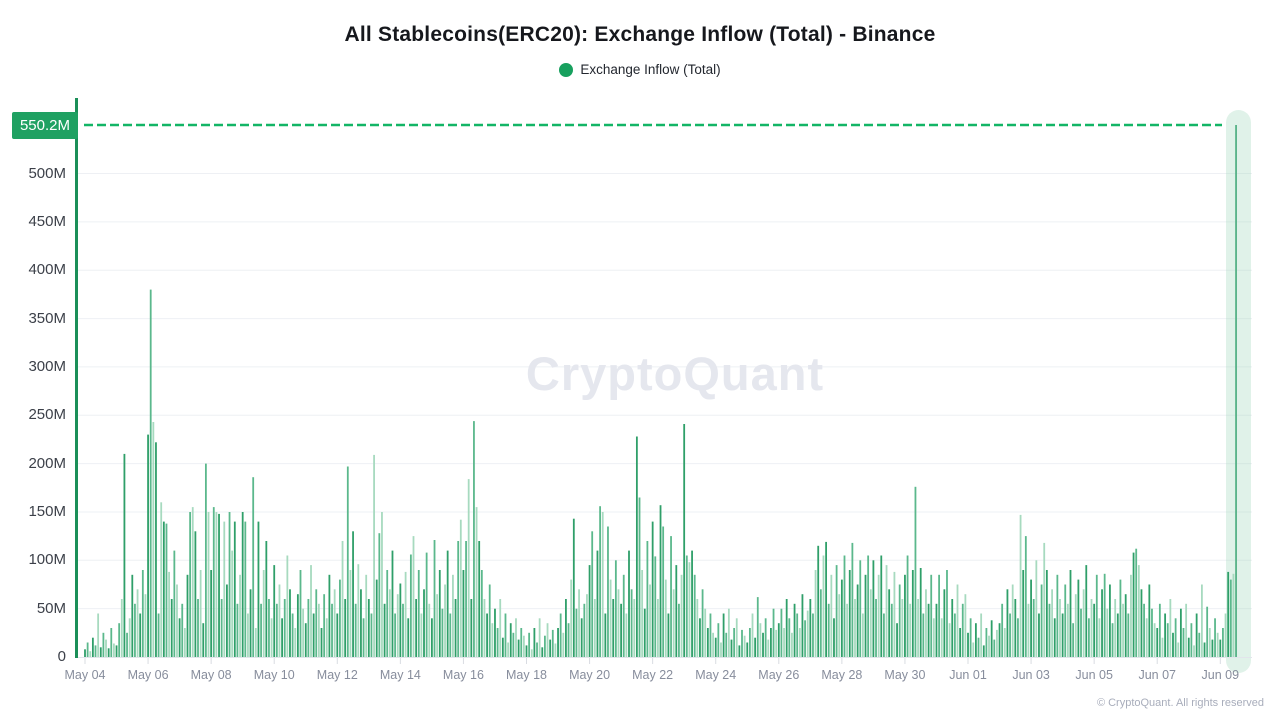  I want to click on latest-bar, so click(1236, 391).